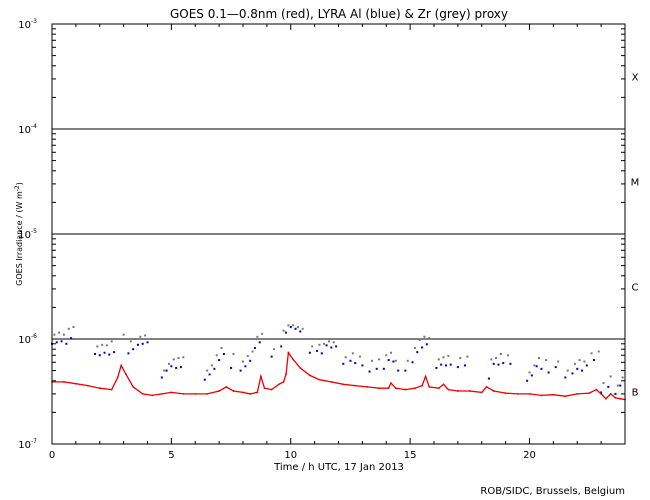 The image size is (650, 500). I want to click on y-axis-label-sup: -2, so click(17, 188).